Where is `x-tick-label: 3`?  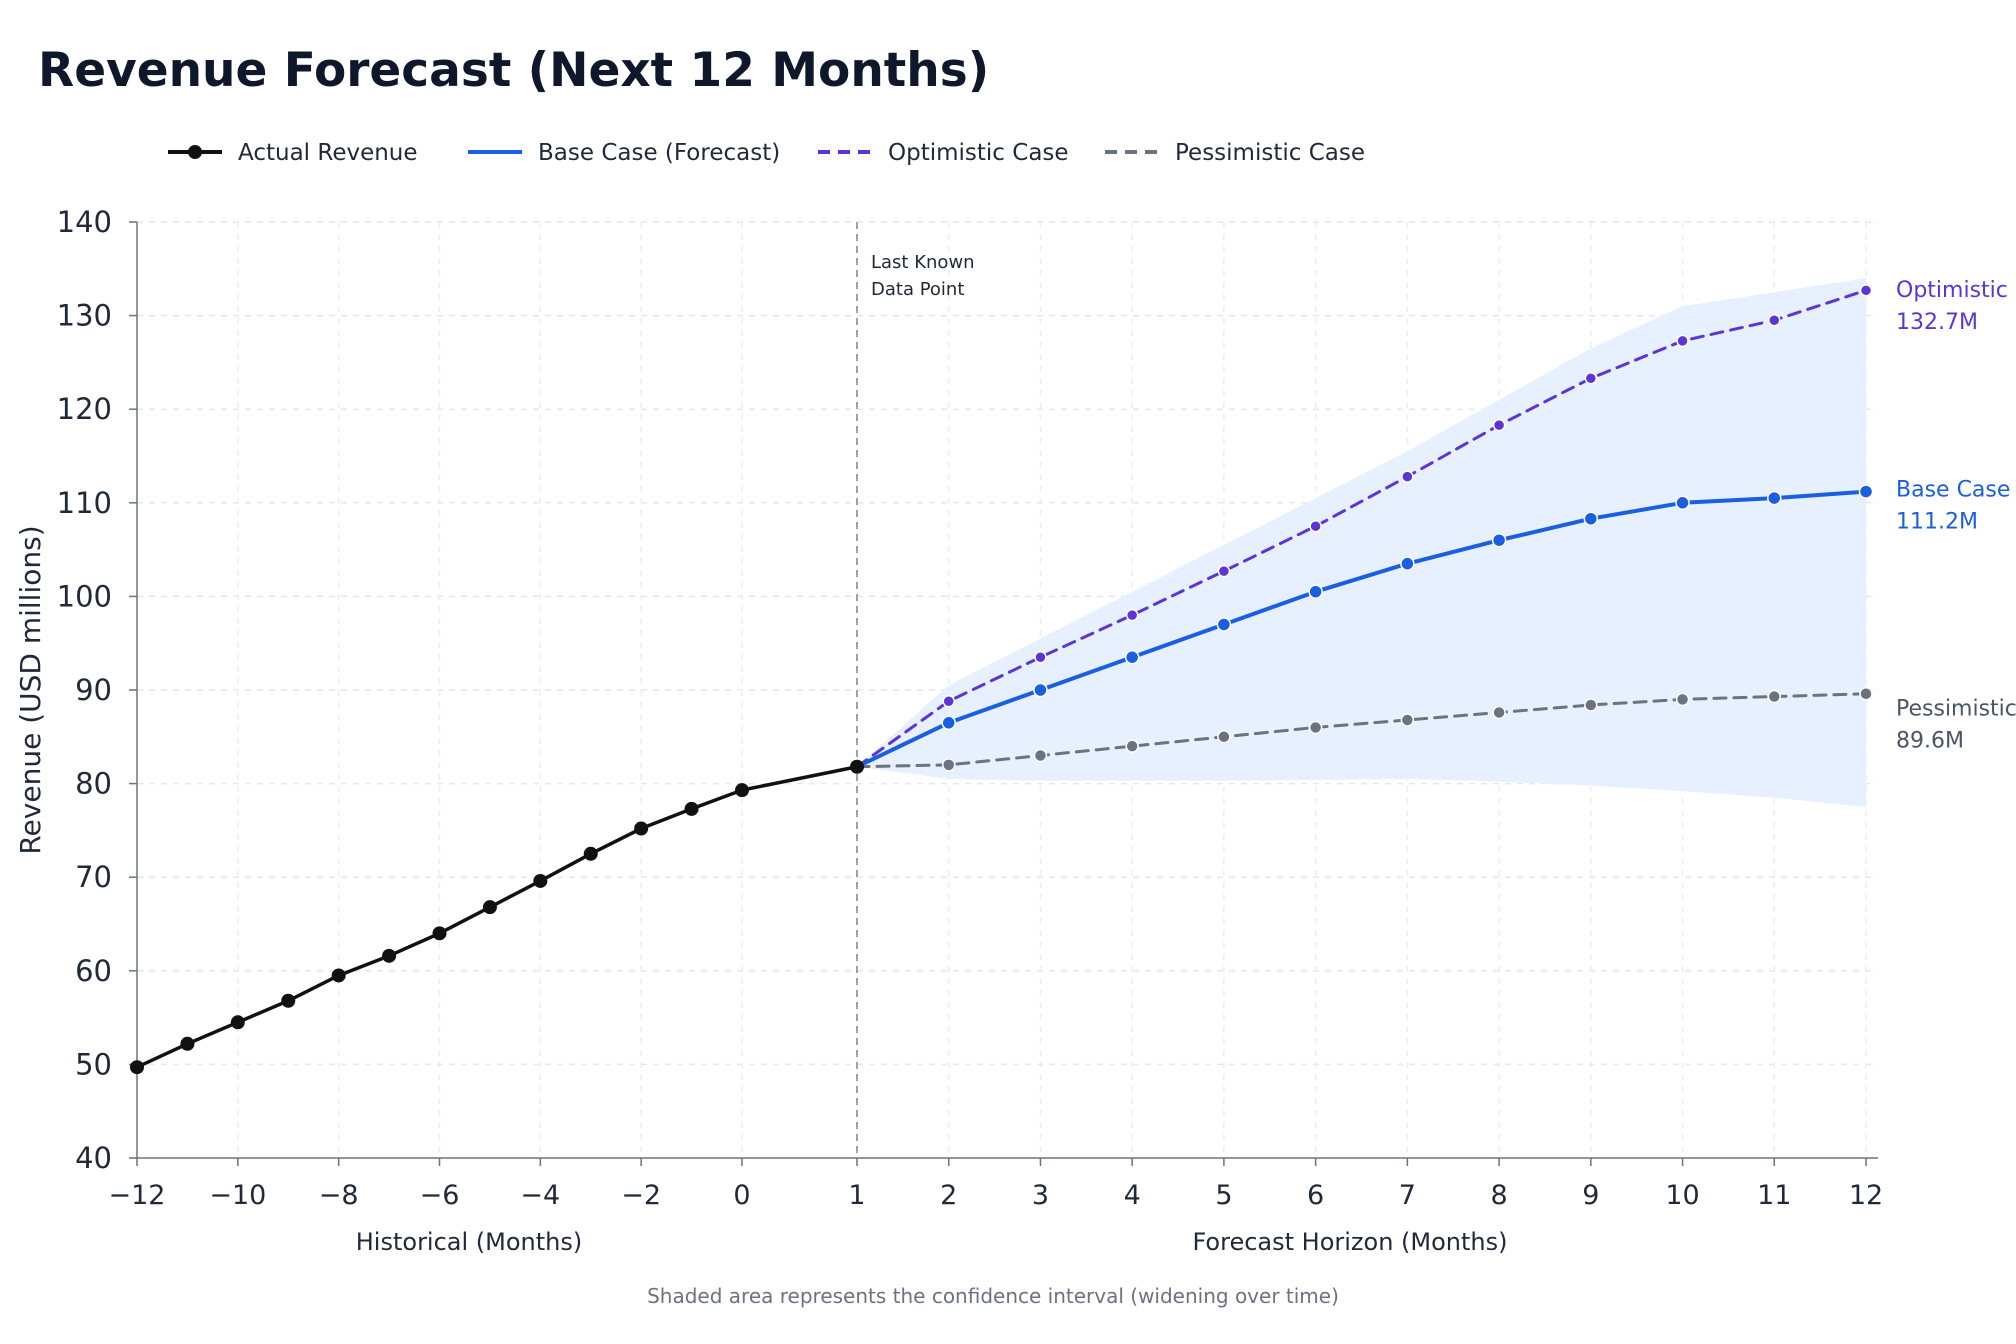 x-tick-label: 3 is located at coordinates (1040, 1195).